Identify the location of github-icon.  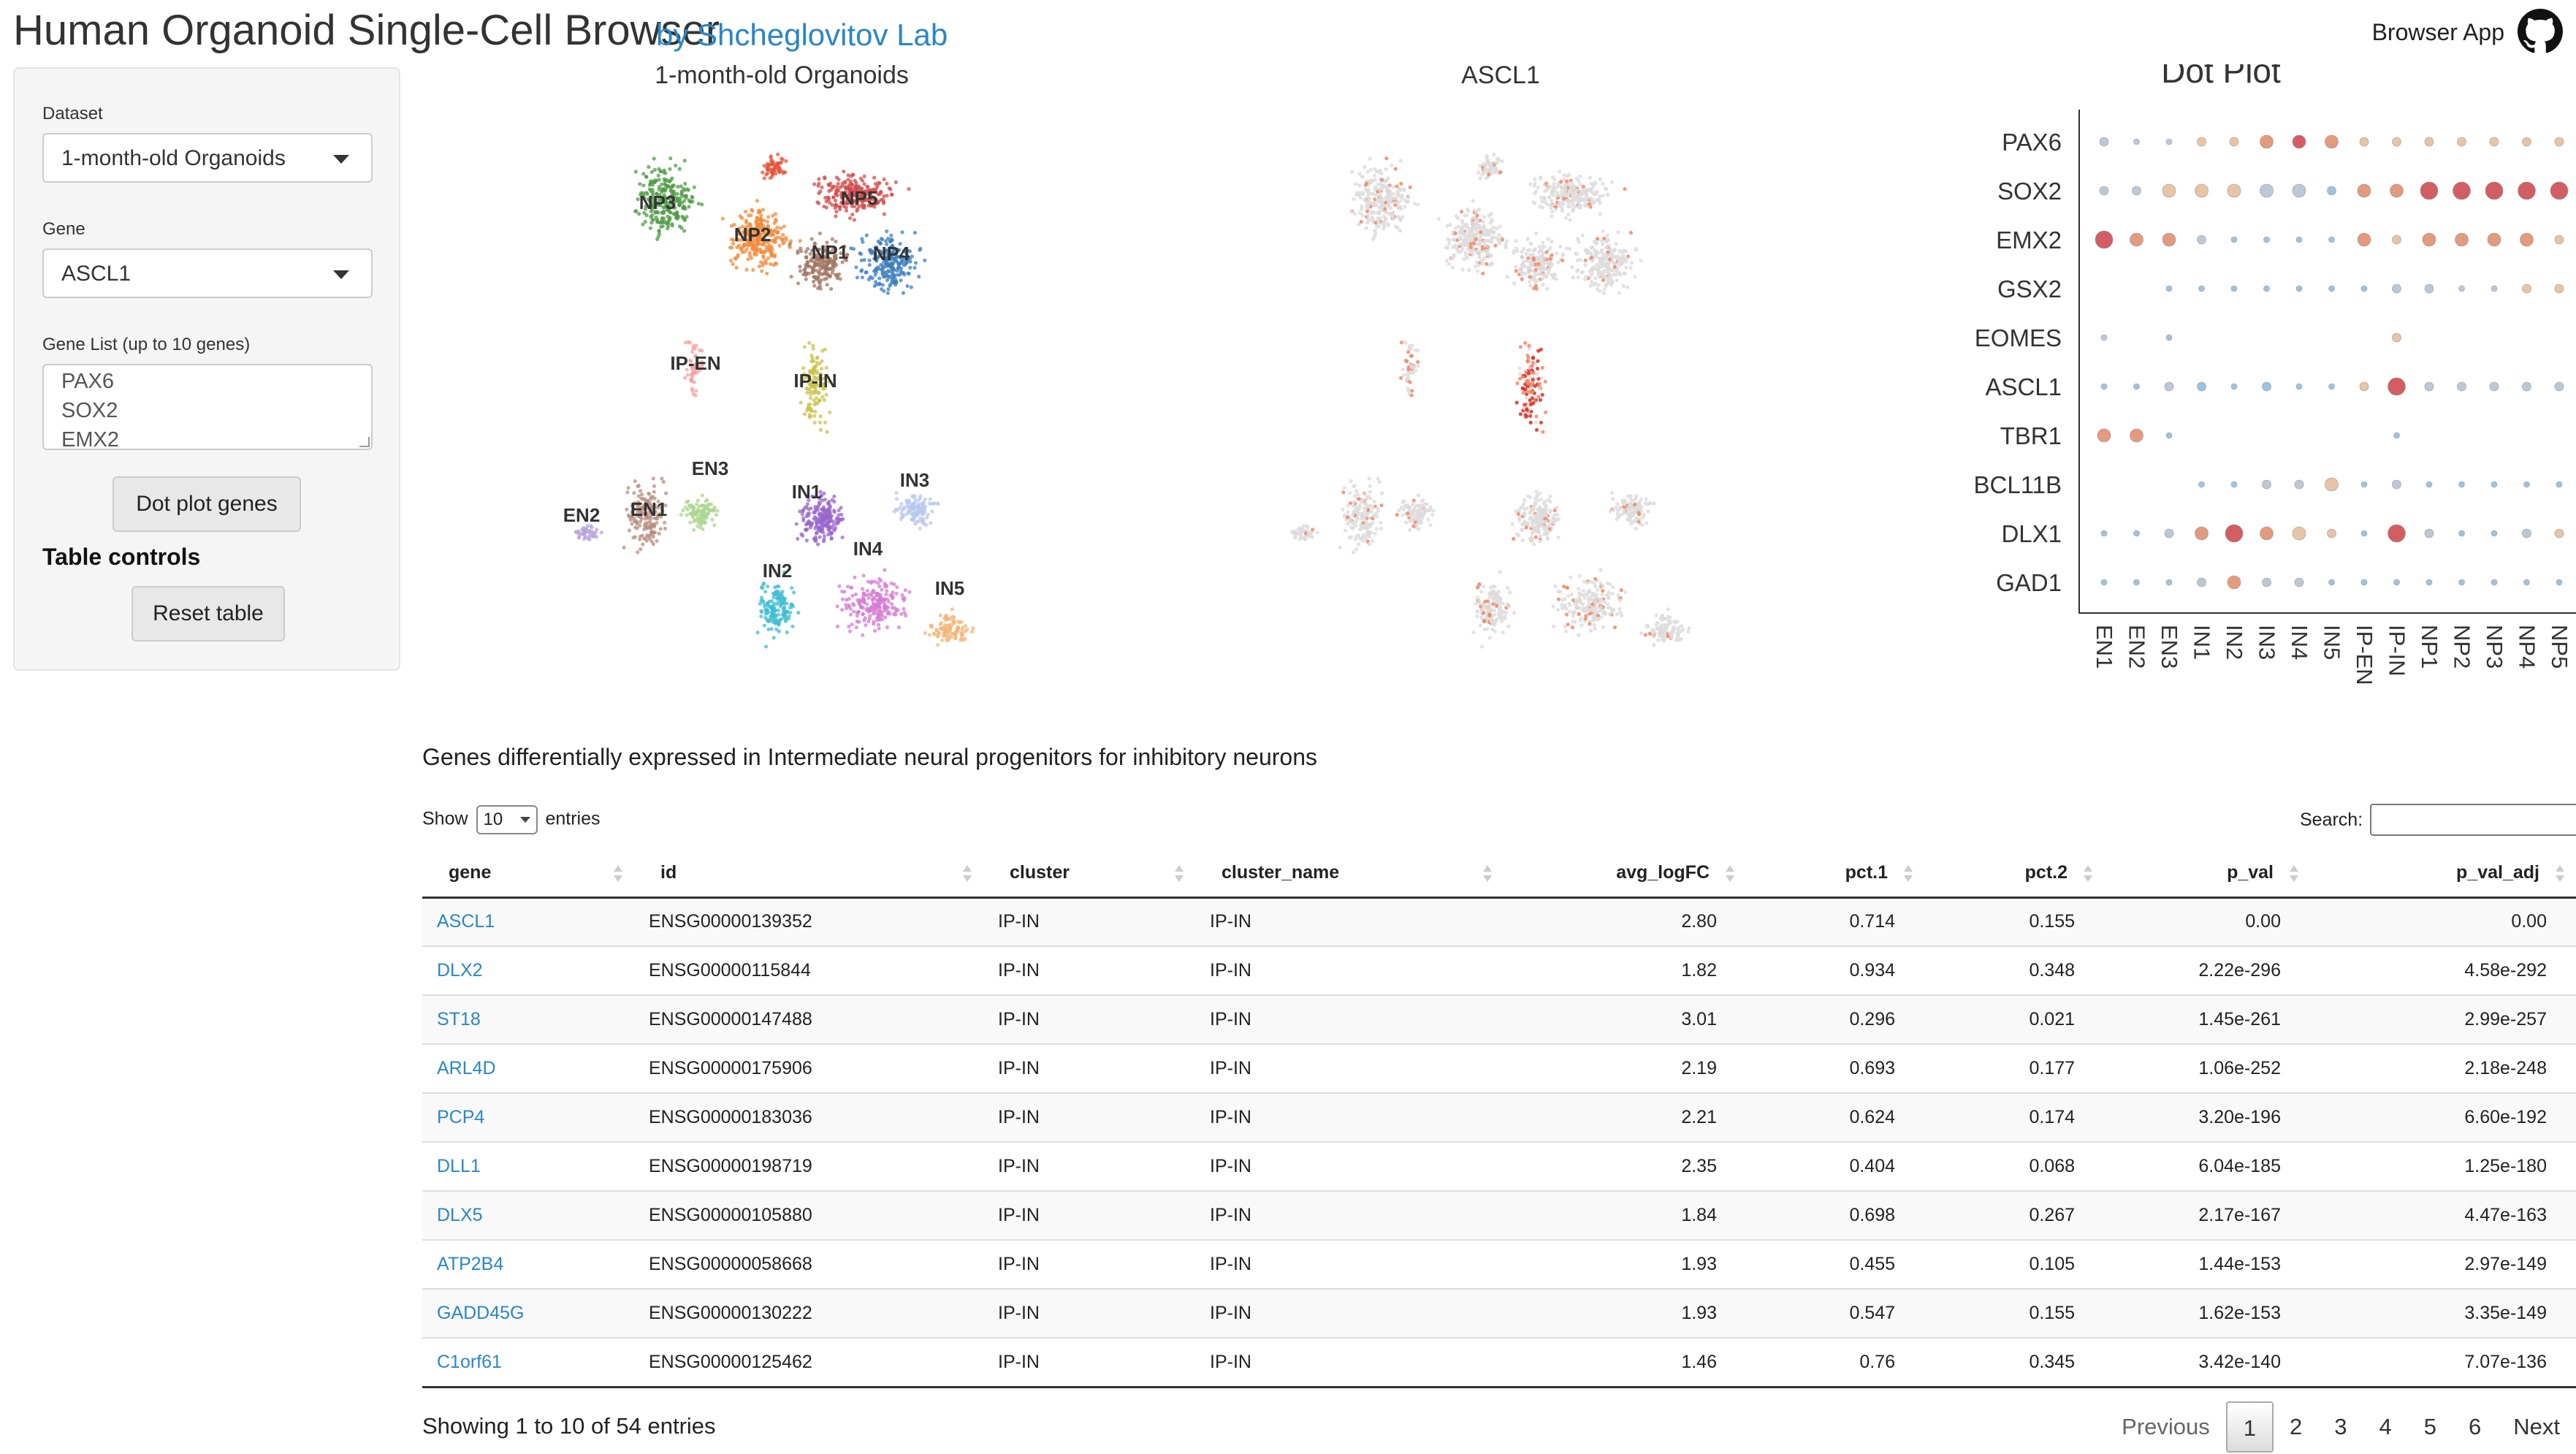
(2540, 31).